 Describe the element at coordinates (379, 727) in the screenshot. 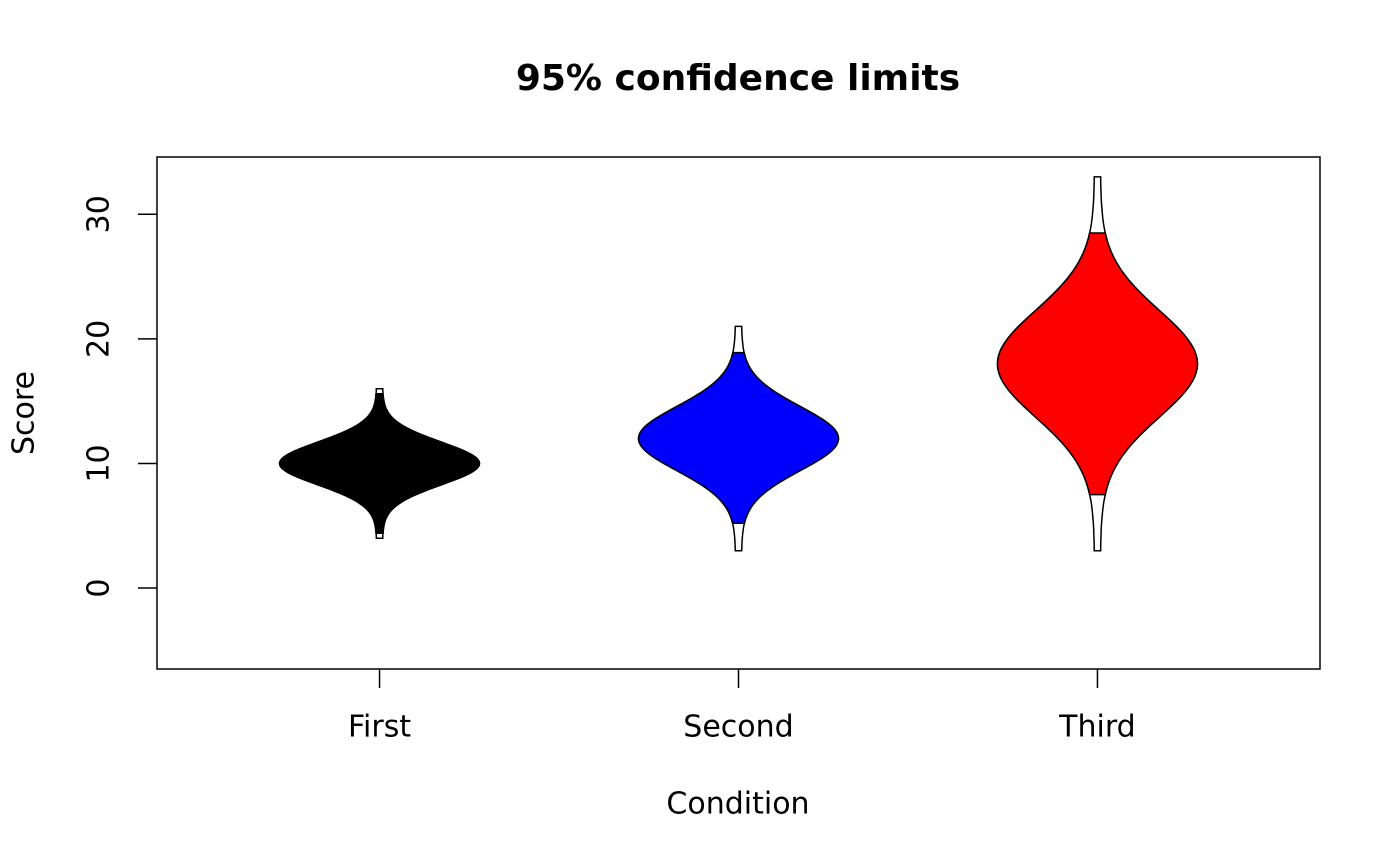

I see `x-tick-label: First` at that location.